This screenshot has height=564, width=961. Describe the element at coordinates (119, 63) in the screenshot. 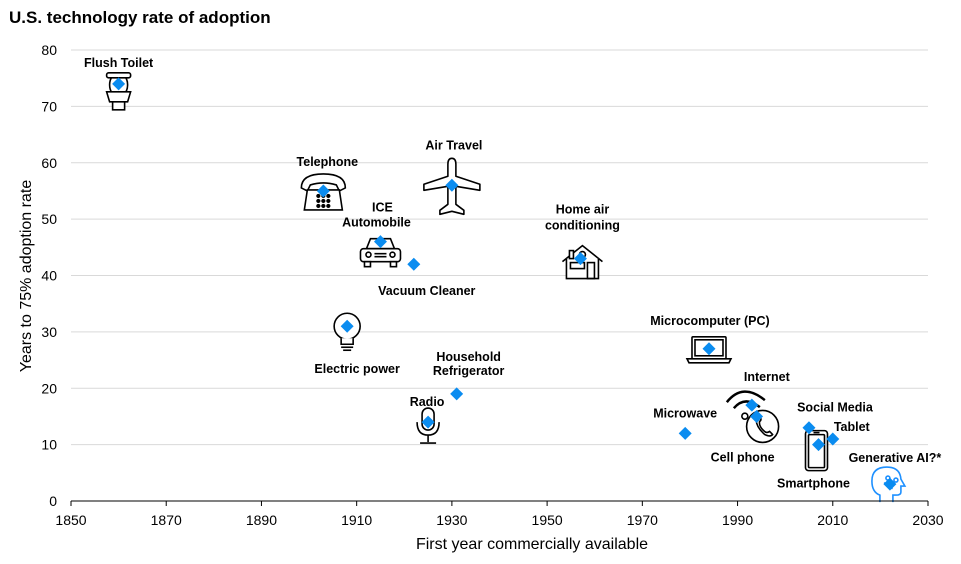

I see `point-label: Flush Toilet` at that location.